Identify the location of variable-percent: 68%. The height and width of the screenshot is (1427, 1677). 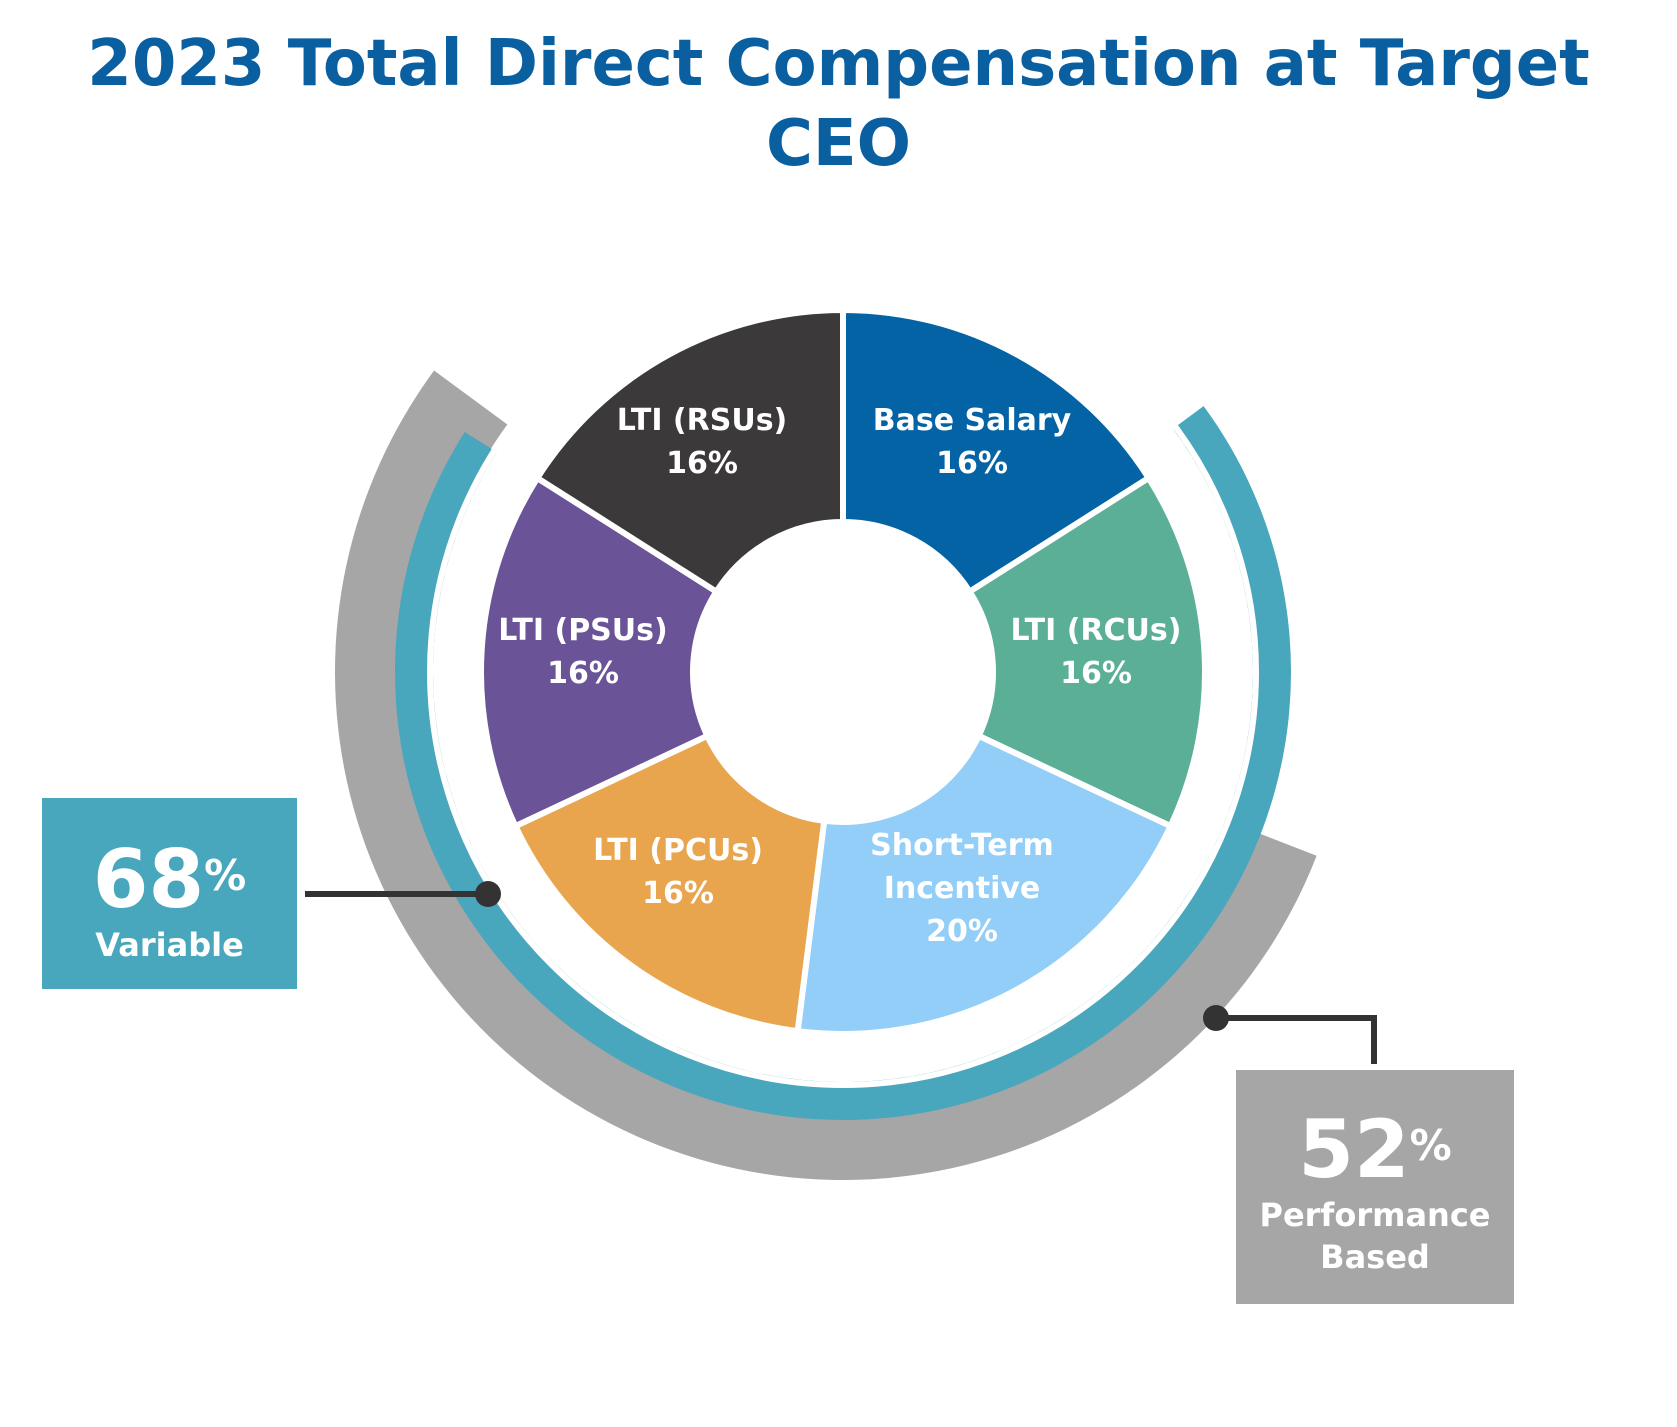
(169, 879).